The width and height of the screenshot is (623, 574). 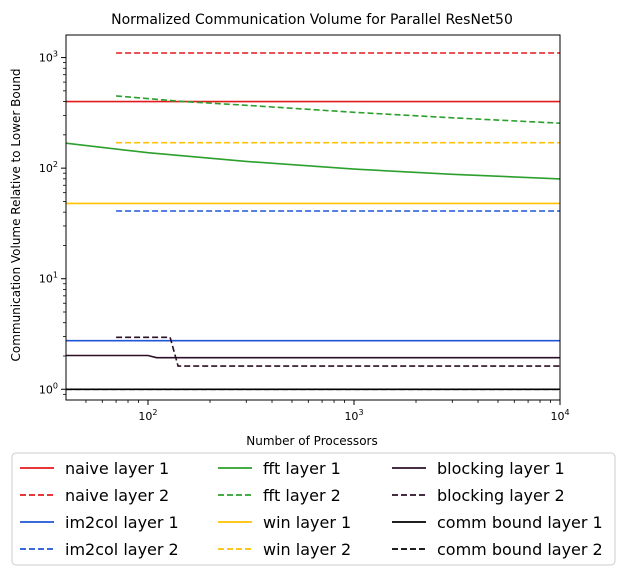 What do you see at coordinates (520, 549) in the screenshot?
I see `legend-label-12: comm bound layer 2` at bounding box center [520, 549].